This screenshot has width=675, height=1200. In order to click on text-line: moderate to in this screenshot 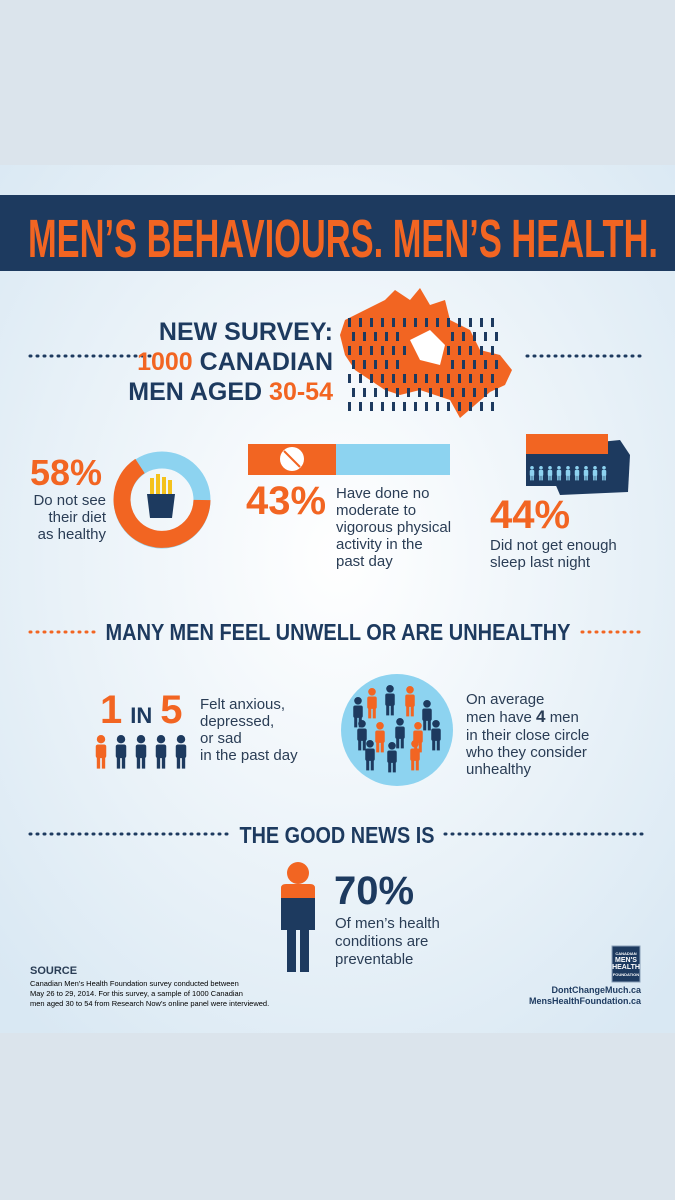, I will do `click(376, 510)`.